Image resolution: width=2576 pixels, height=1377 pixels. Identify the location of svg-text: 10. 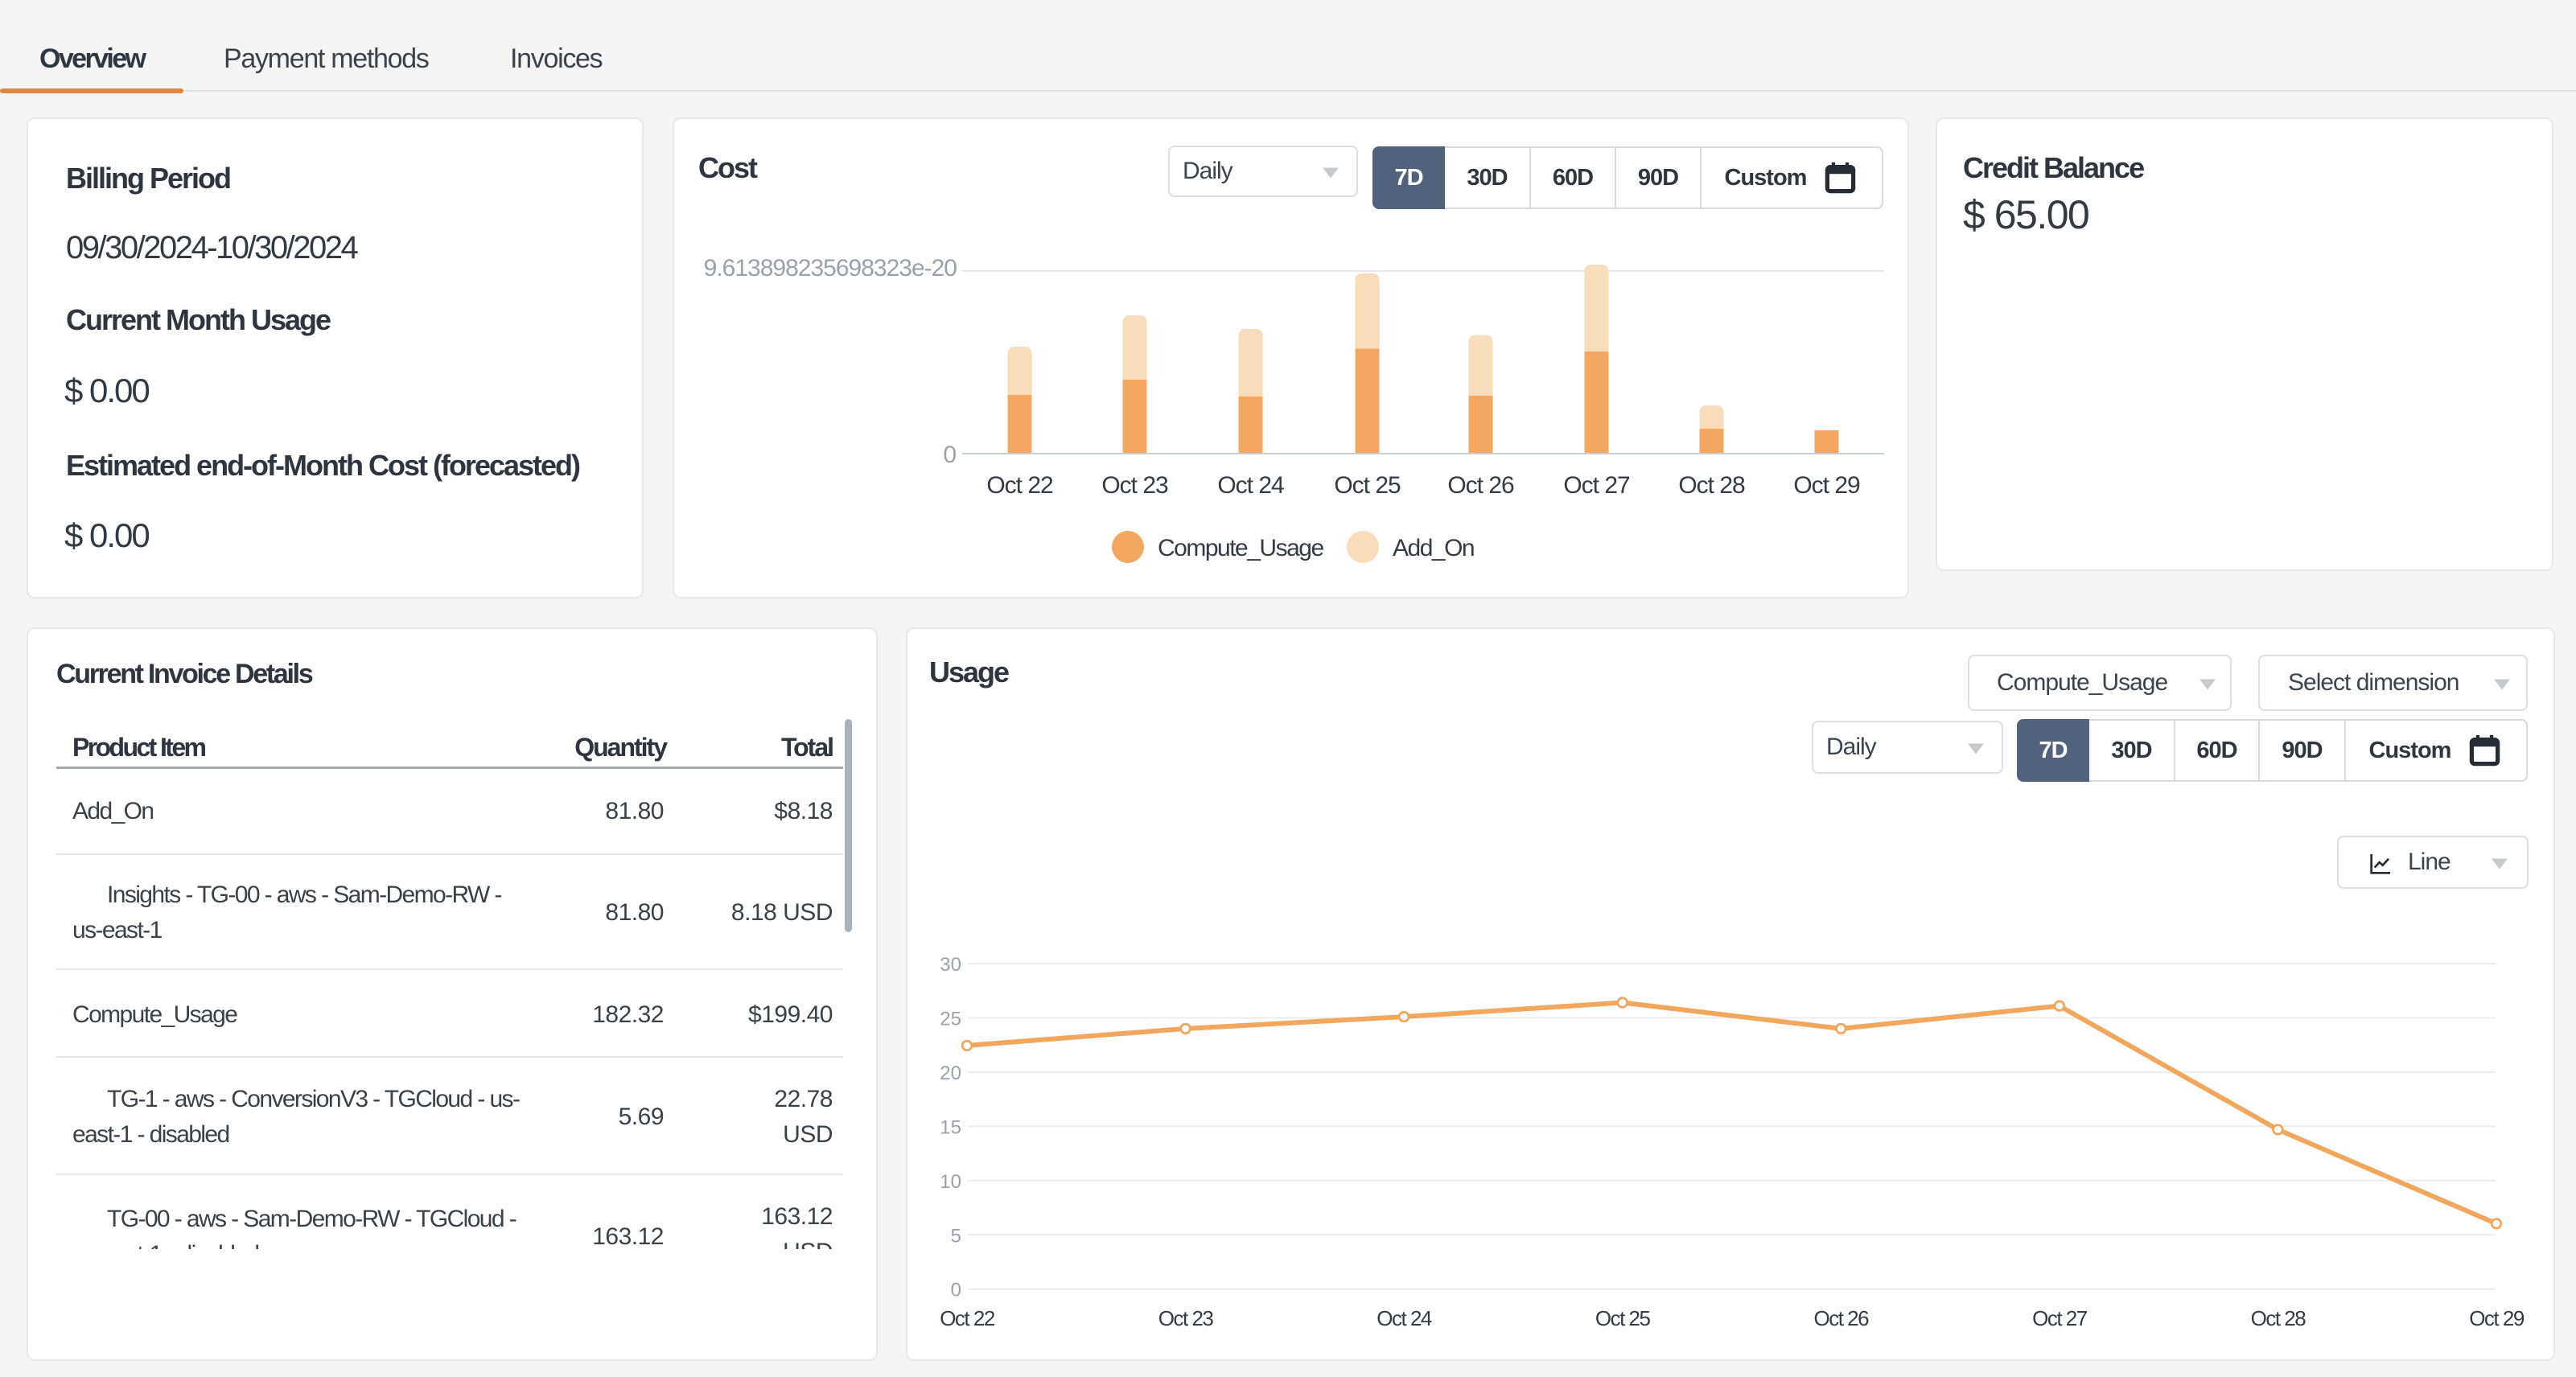
(950, 1182).